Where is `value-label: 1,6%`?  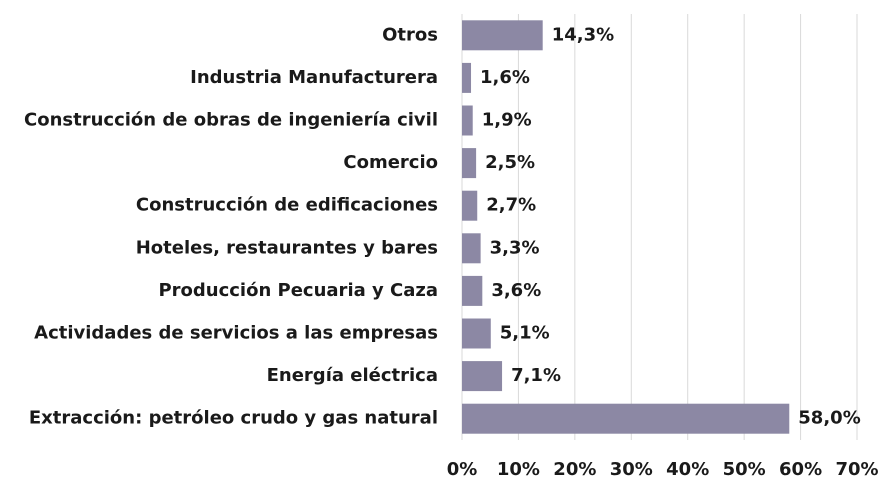
value-label: 1,6% is located at coordinates (505, 77).